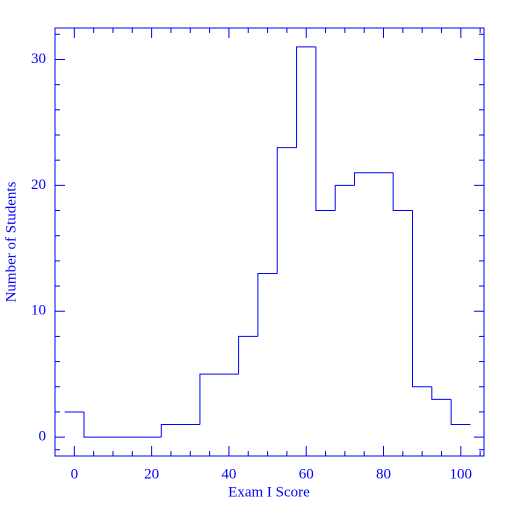 The image size is (512, 512). I want to click on x-tick-label: 60, so click(306, 474).